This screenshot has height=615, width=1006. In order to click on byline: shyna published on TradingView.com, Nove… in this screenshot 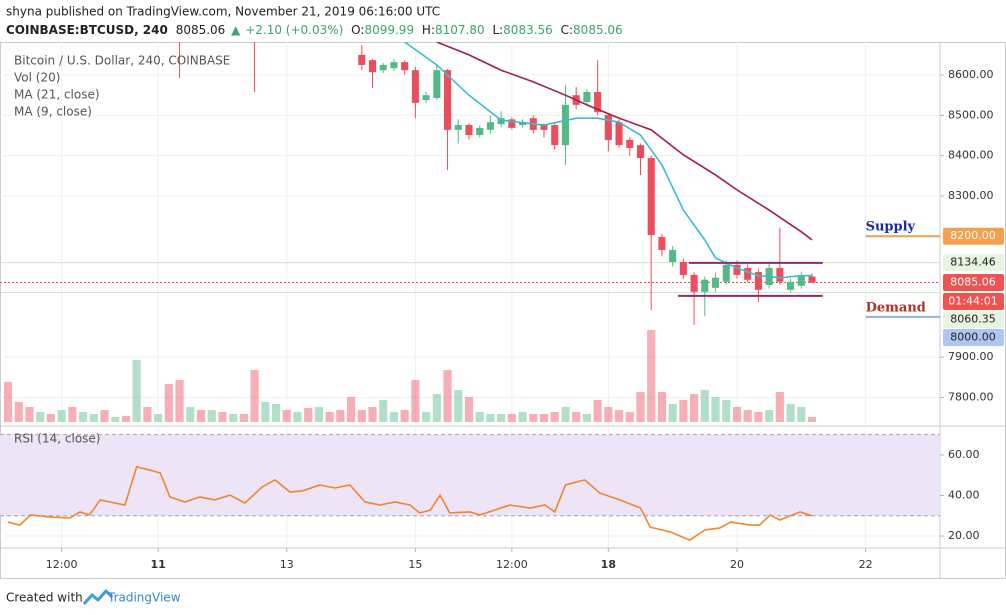, I will do `click(223, 12)`.